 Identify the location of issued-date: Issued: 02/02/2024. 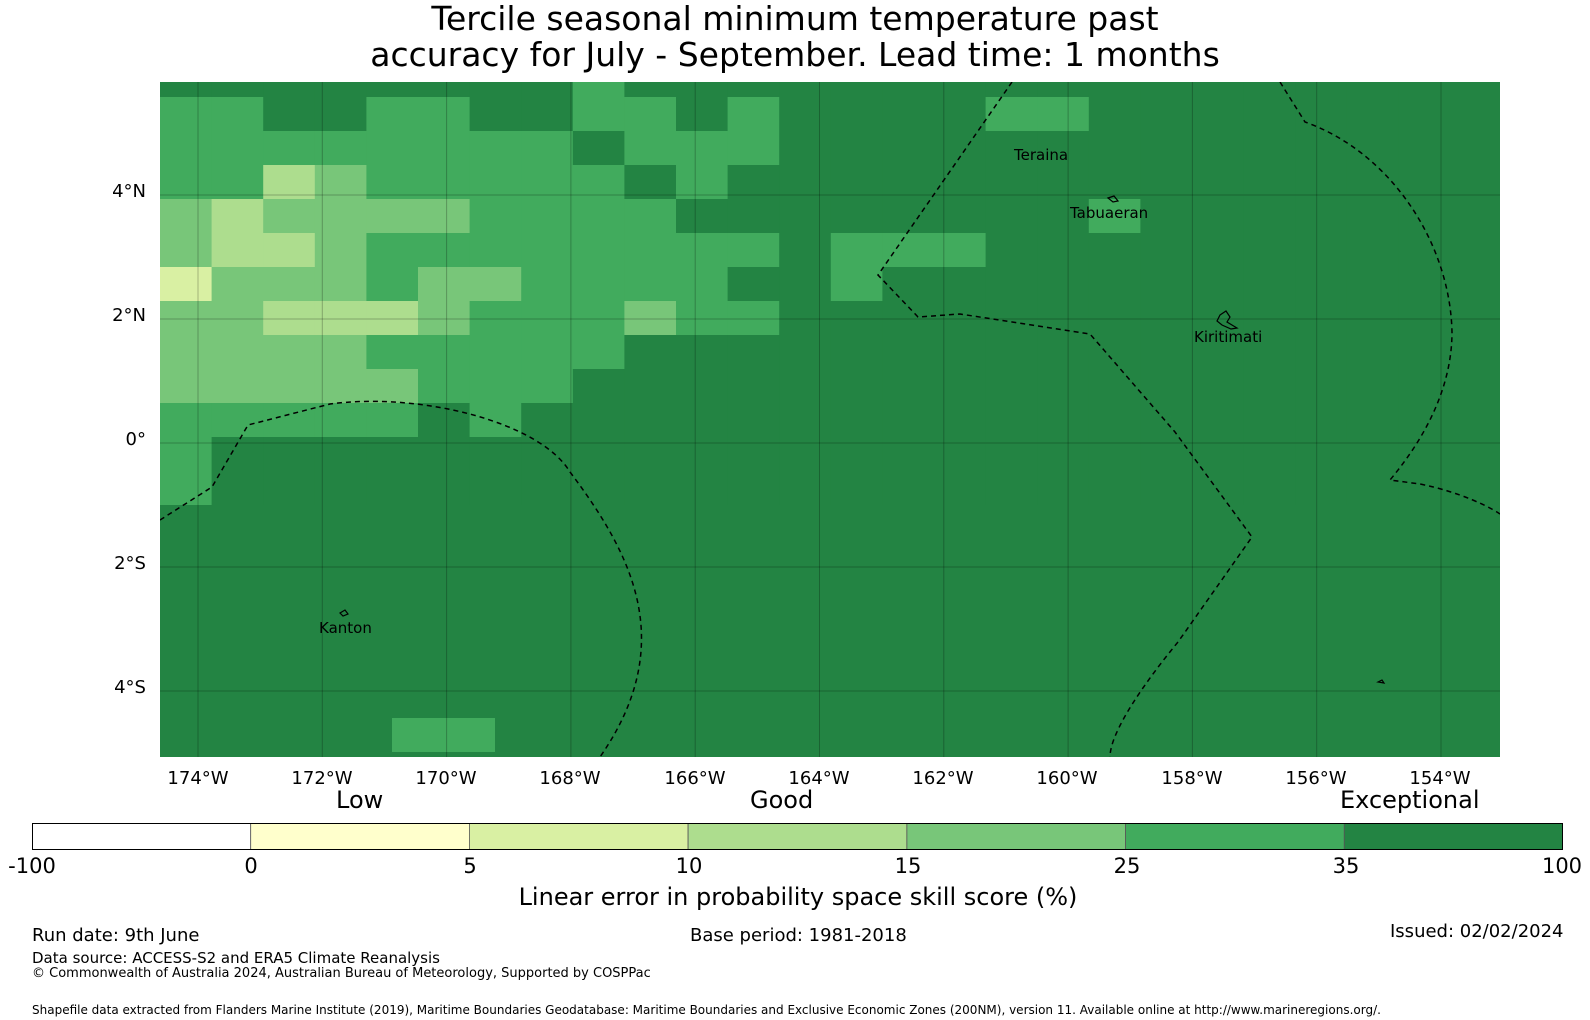
(1477, 931).